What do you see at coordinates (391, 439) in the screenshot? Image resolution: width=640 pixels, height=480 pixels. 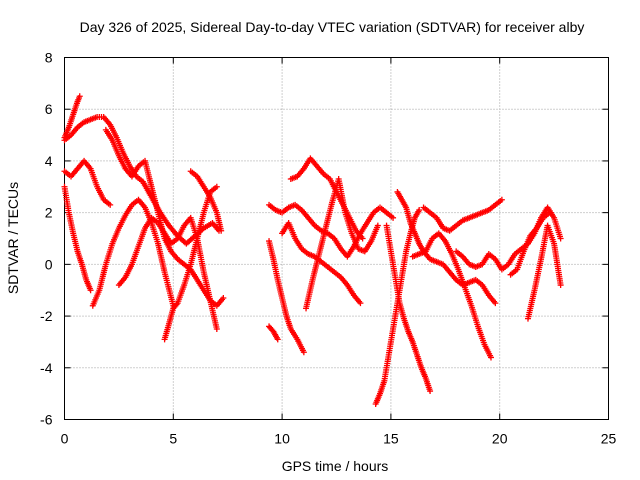 I see `x-tick-label: 15` at bounding box center [391, 439].